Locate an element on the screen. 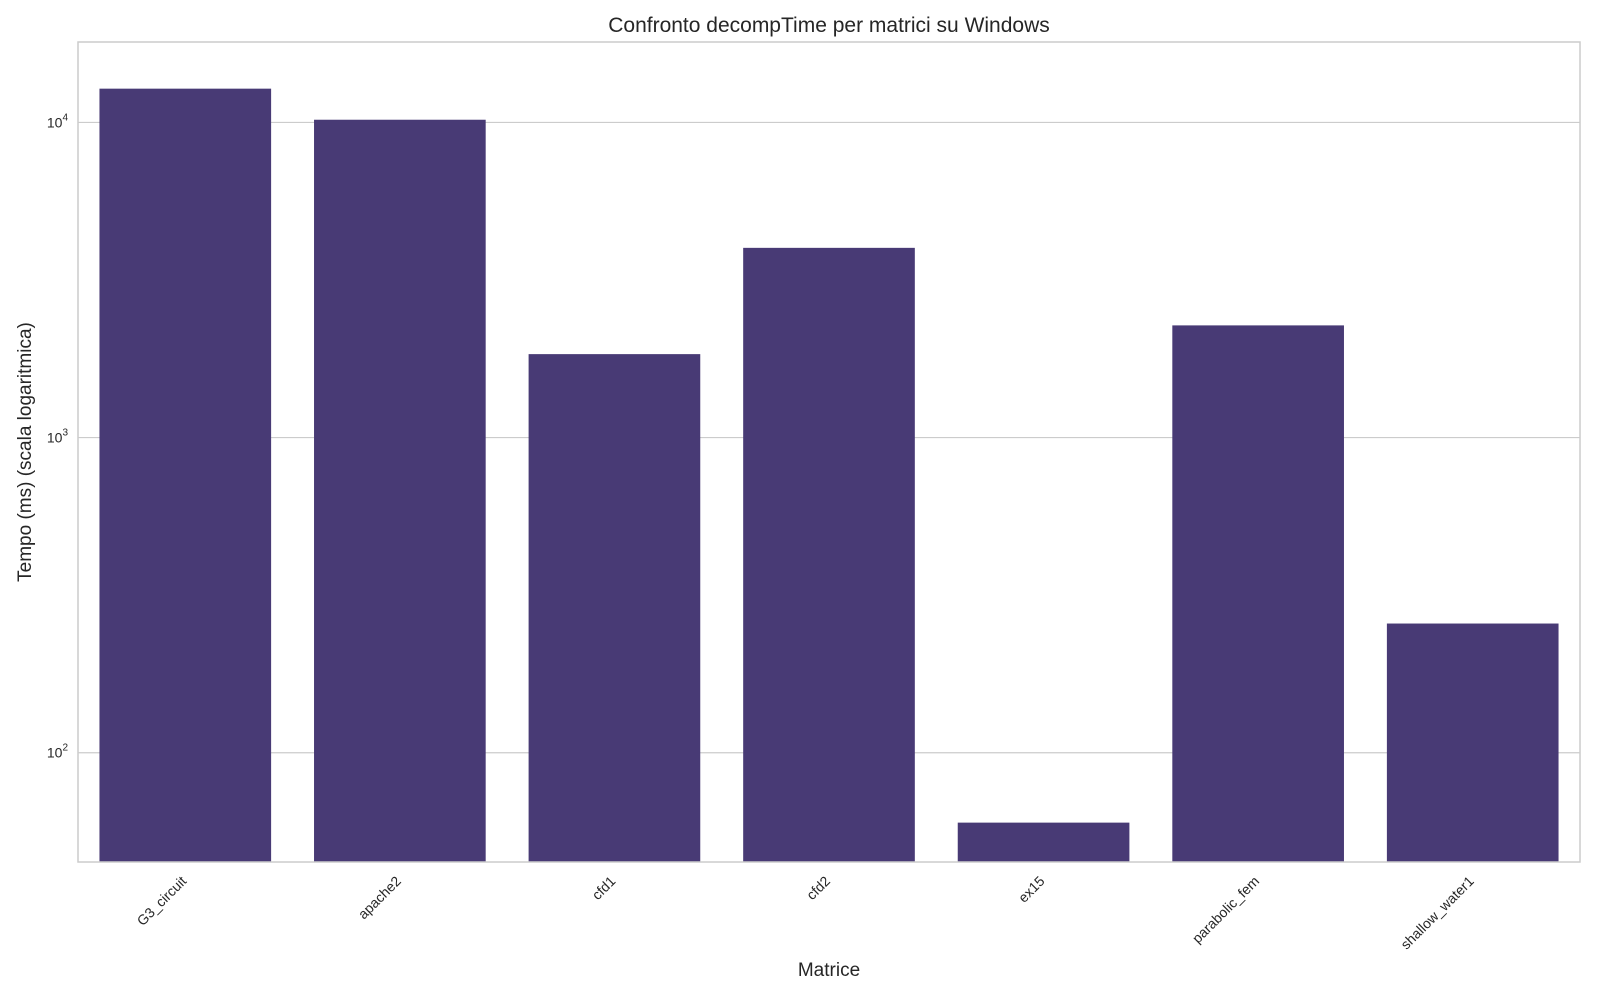  bar-cfd1 is located at coordinates (614, 608).